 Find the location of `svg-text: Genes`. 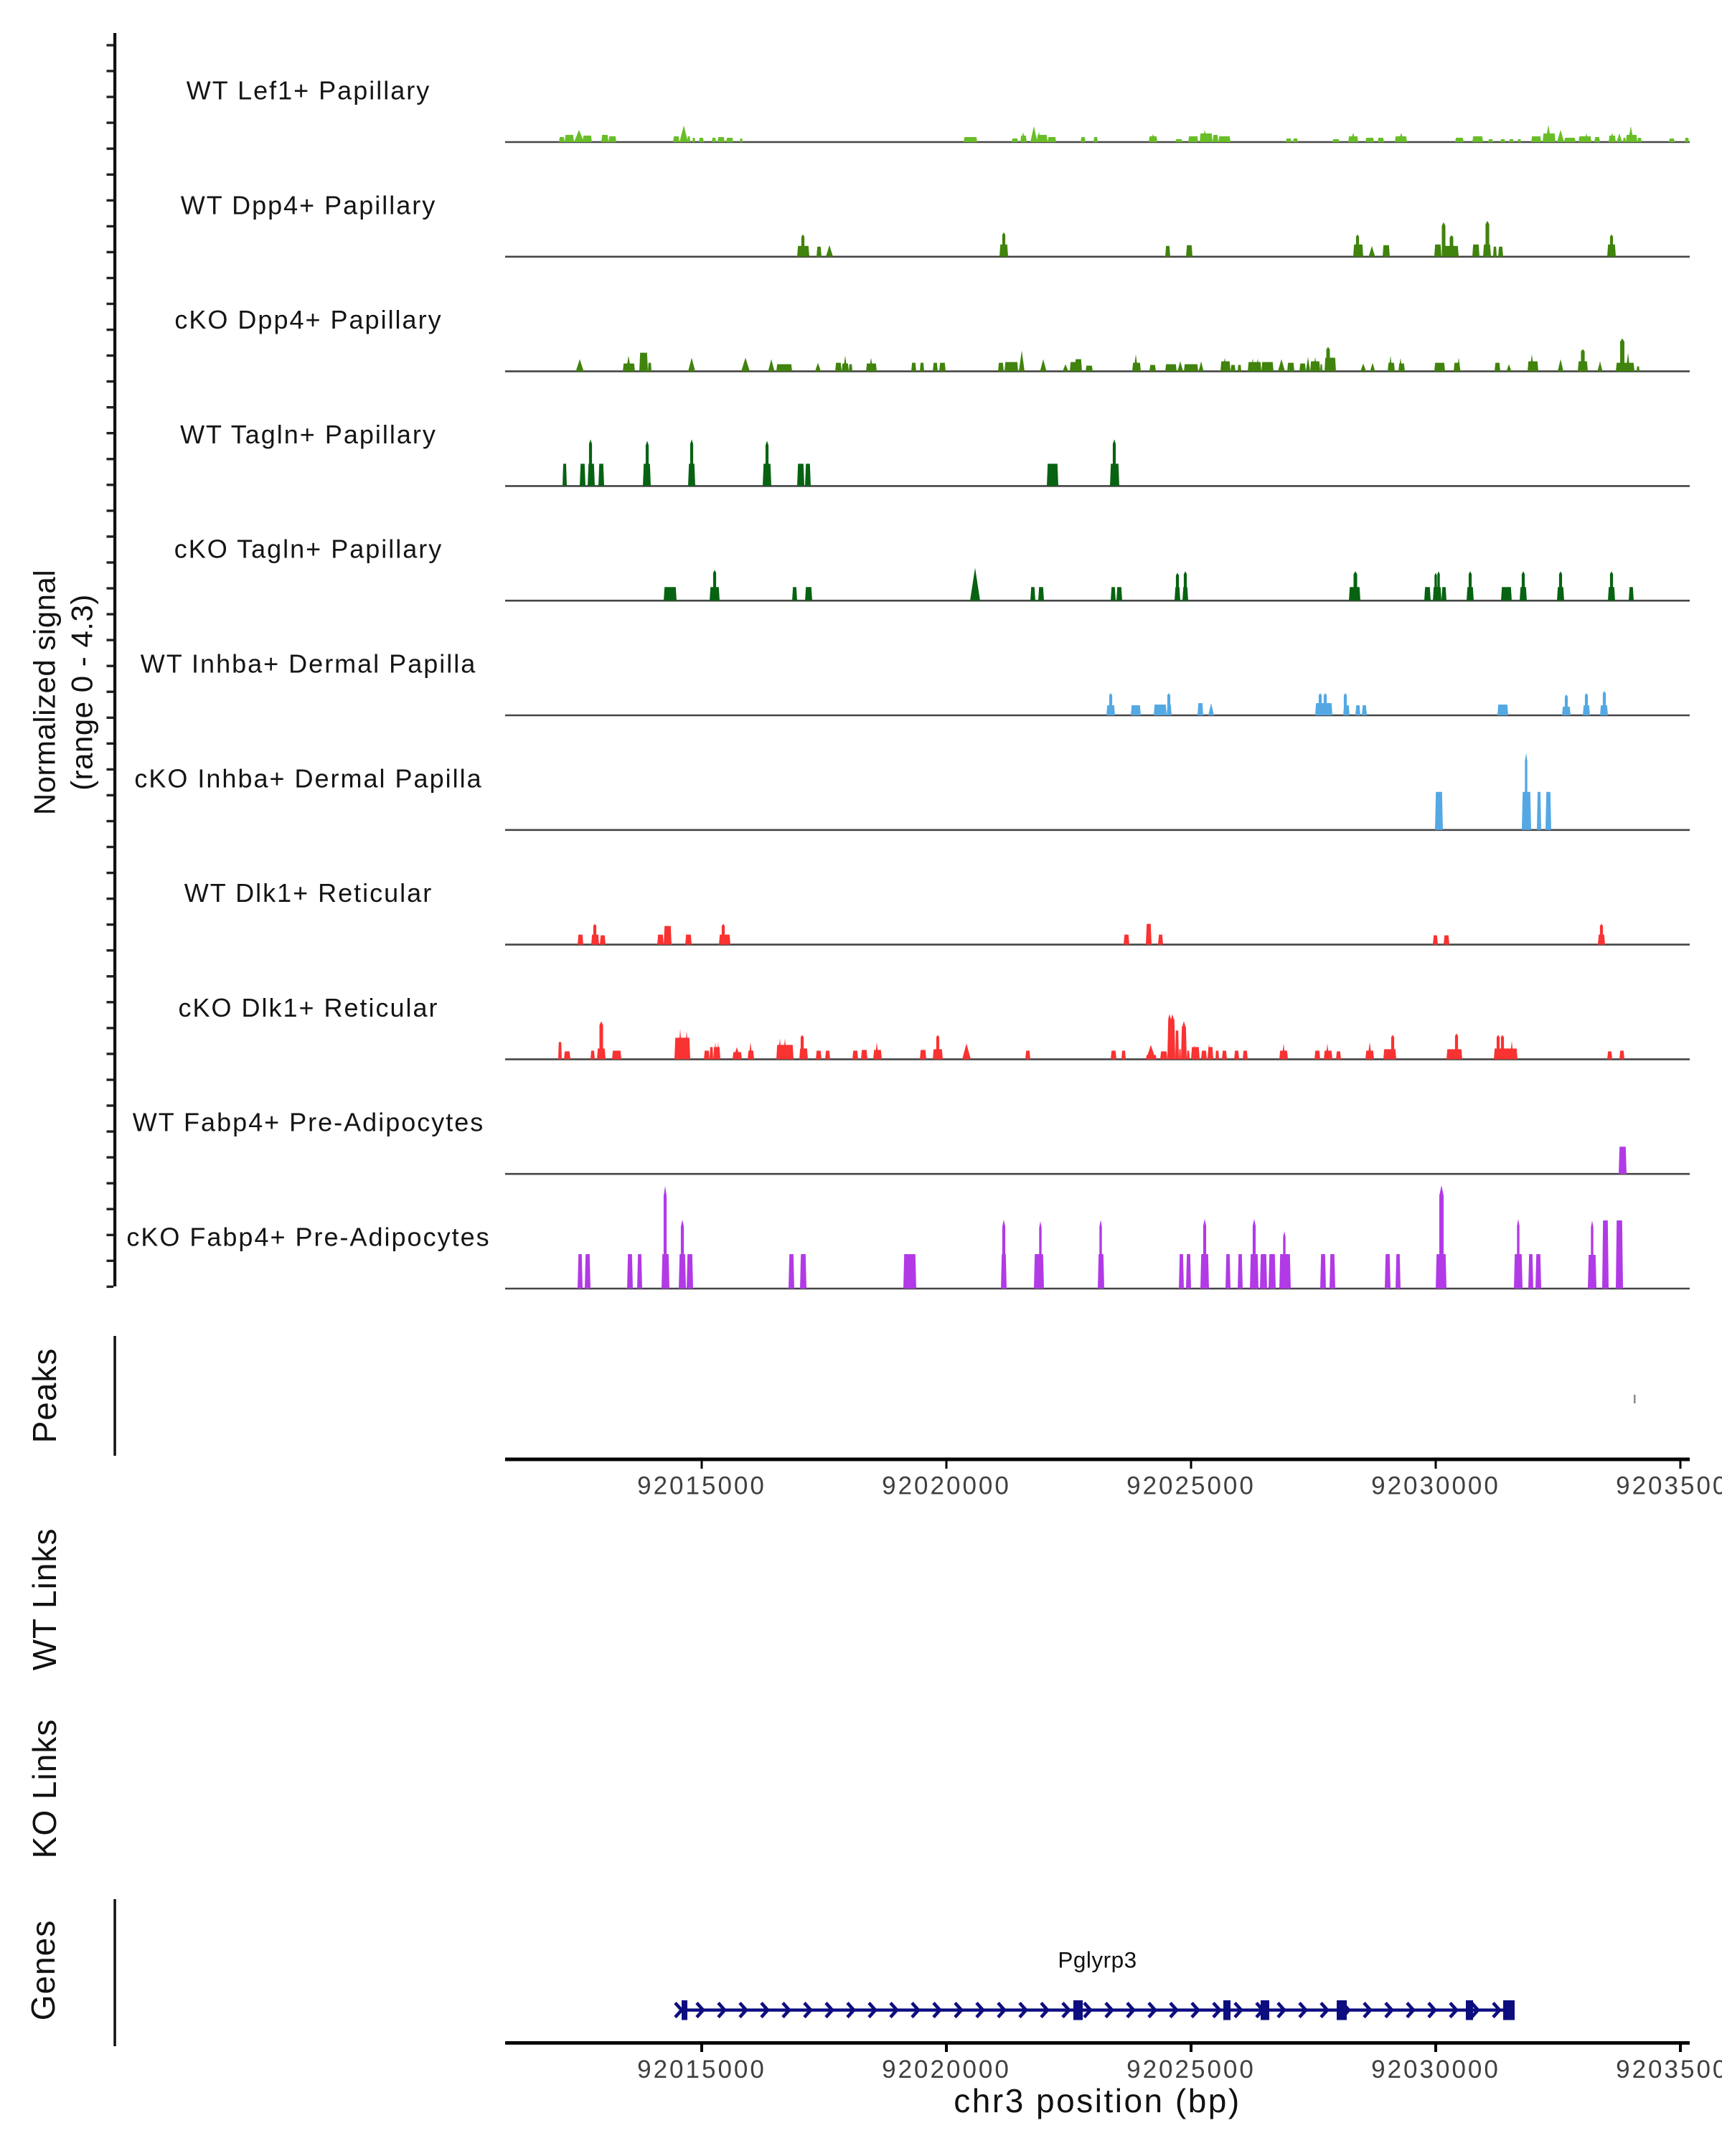

svg-text: Genes is located at coordinates (43, 1971).